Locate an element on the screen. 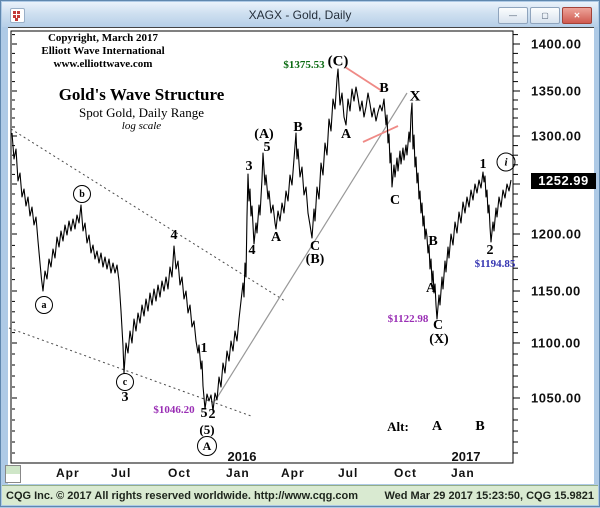 The height and width of the screenshot is (508, 600). maximize-button: ▢ is located at coordinates (545, 15).